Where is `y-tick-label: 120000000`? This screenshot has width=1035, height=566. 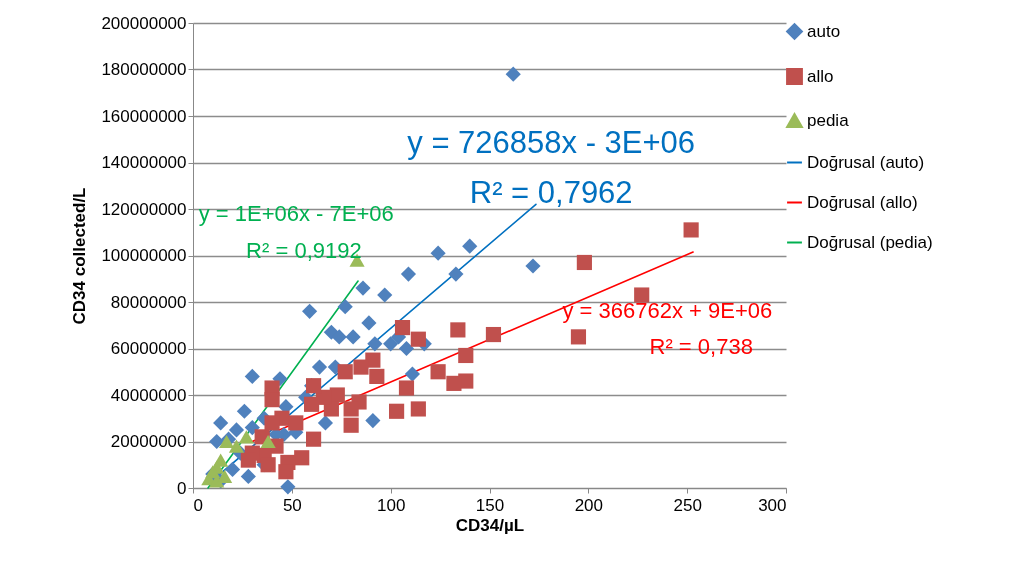 y-tick-label: 120000000 is located at coordinates (144, 209).